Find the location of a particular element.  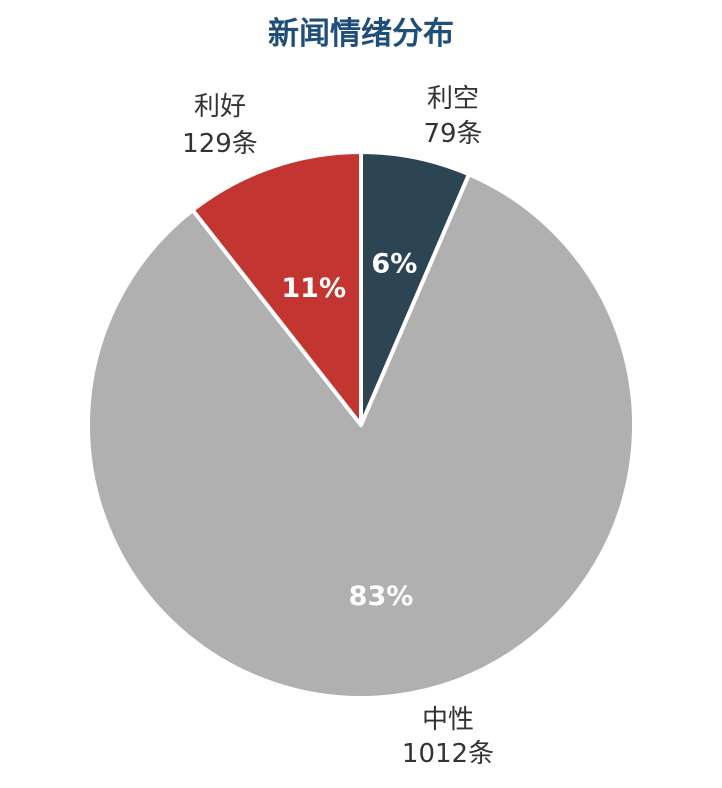

pie-count-label-2: 129条 is located at coordinates (220, 144).